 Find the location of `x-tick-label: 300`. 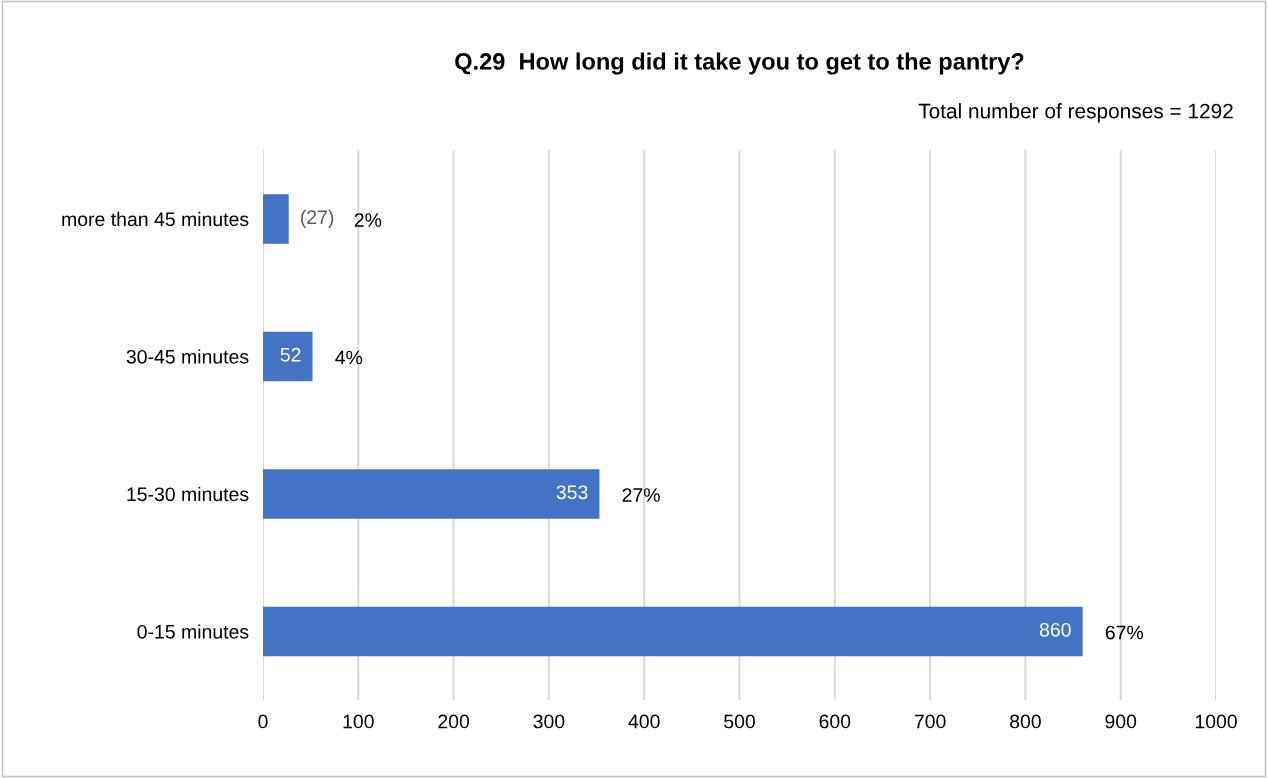

x-tick-label: 300 is located at coordinates (549, 721).